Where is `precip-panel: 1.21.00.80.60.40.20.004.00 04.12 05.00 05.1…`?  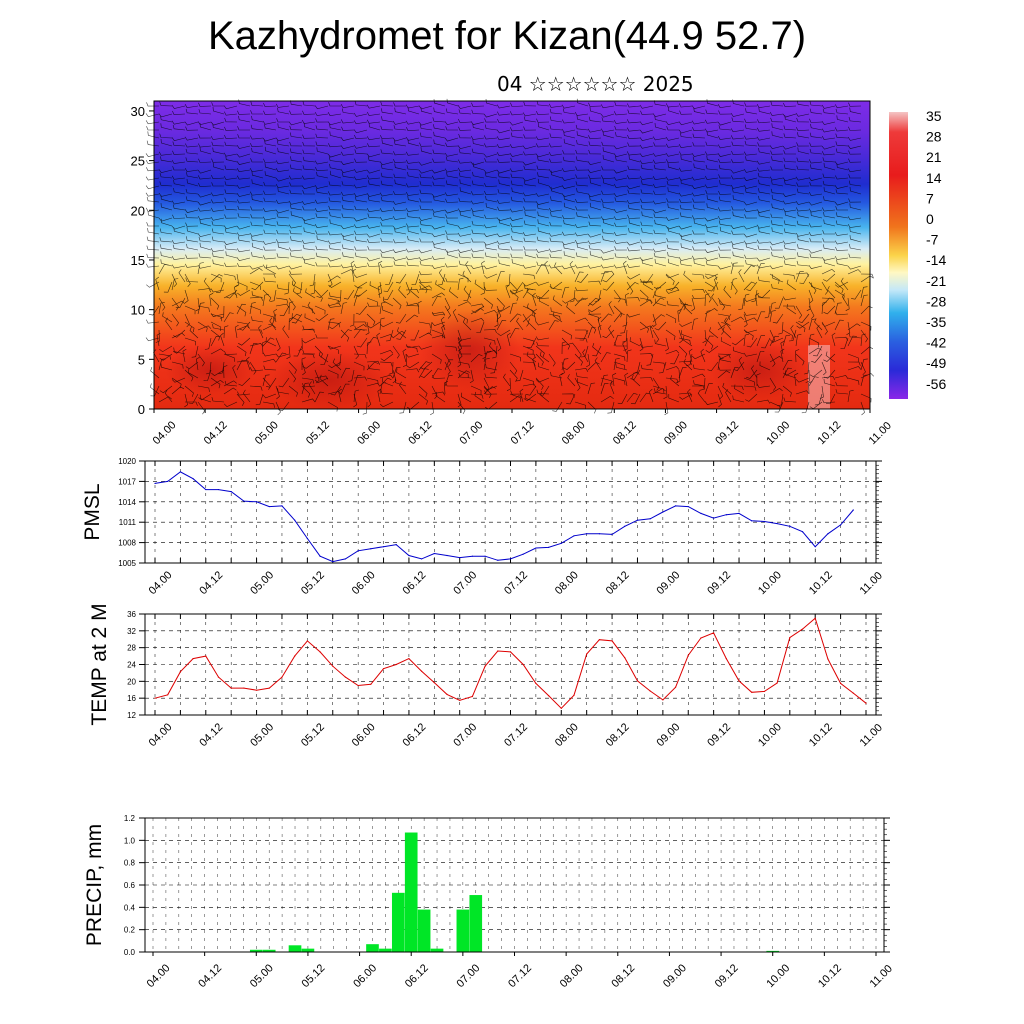 precip-panel: 1.21.00.80.60.40.20.004.00 04.12 05.00 05.1… is located at coordinates (489, 902).